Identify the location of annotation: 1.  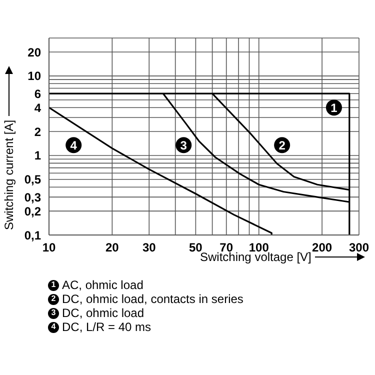
(334, 107).